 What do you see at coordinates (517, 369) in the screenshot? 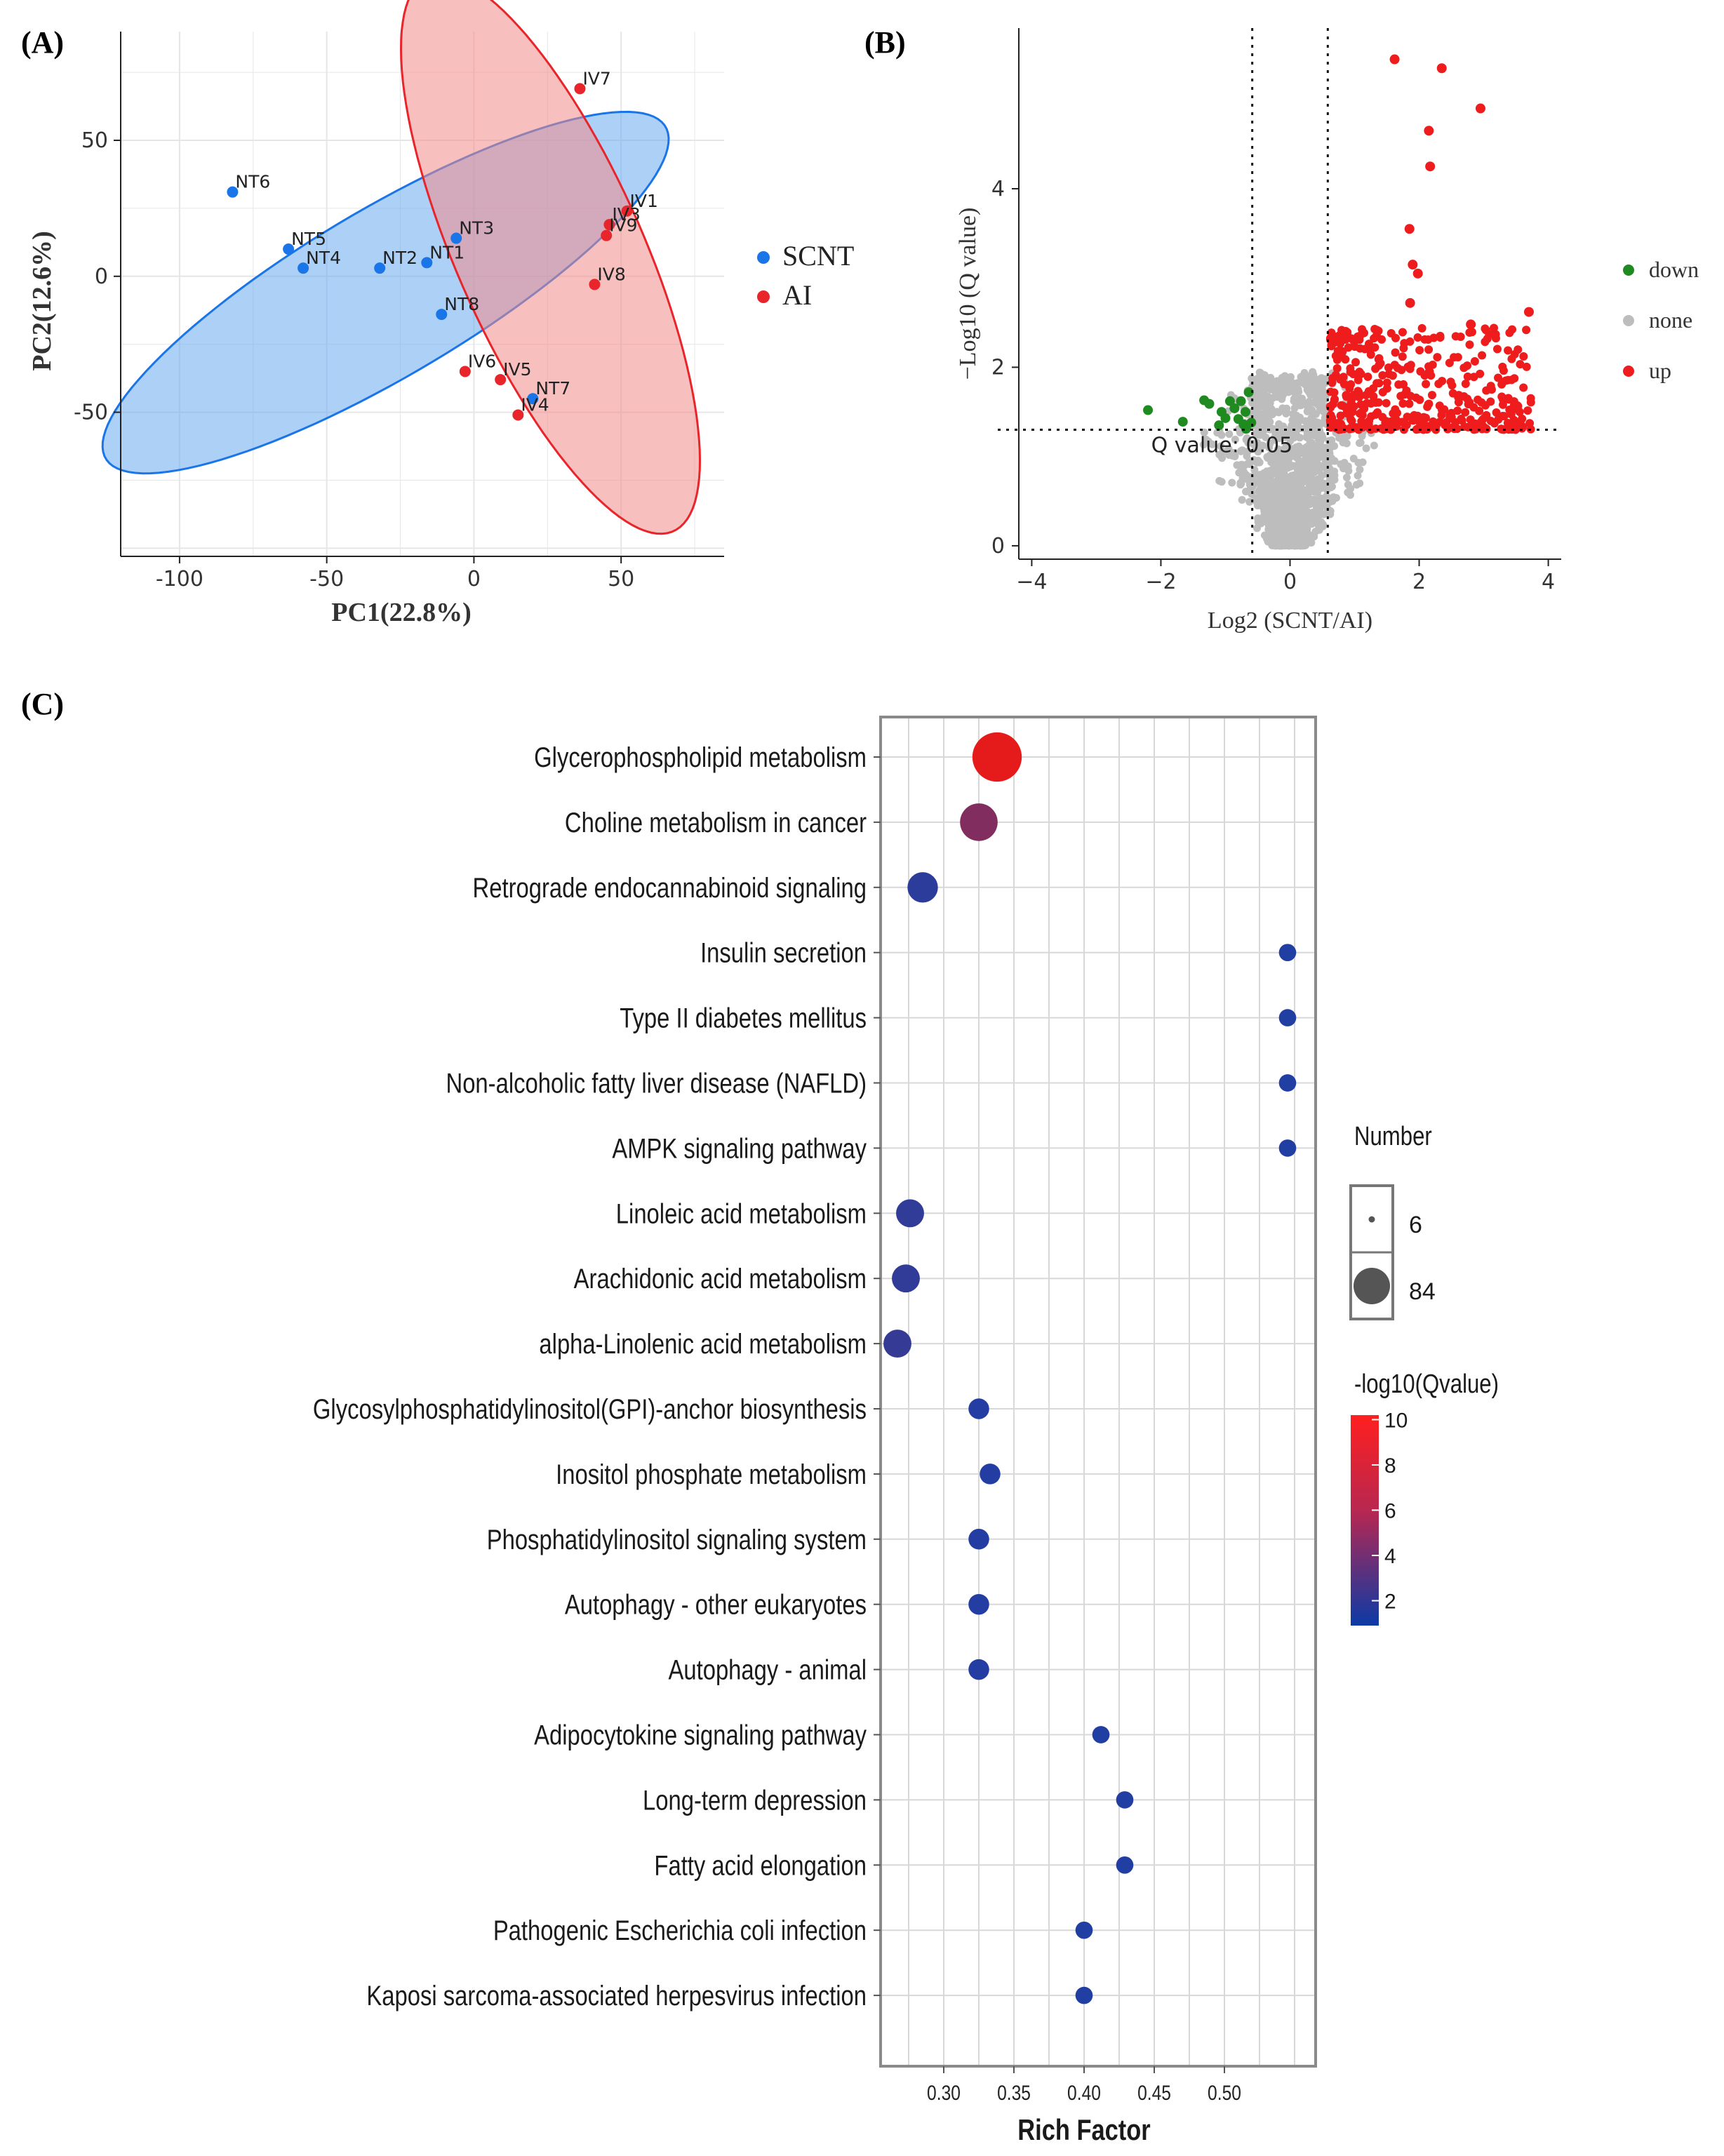
I see `pca-point-label: IV5` at bounding box center [517, 369].